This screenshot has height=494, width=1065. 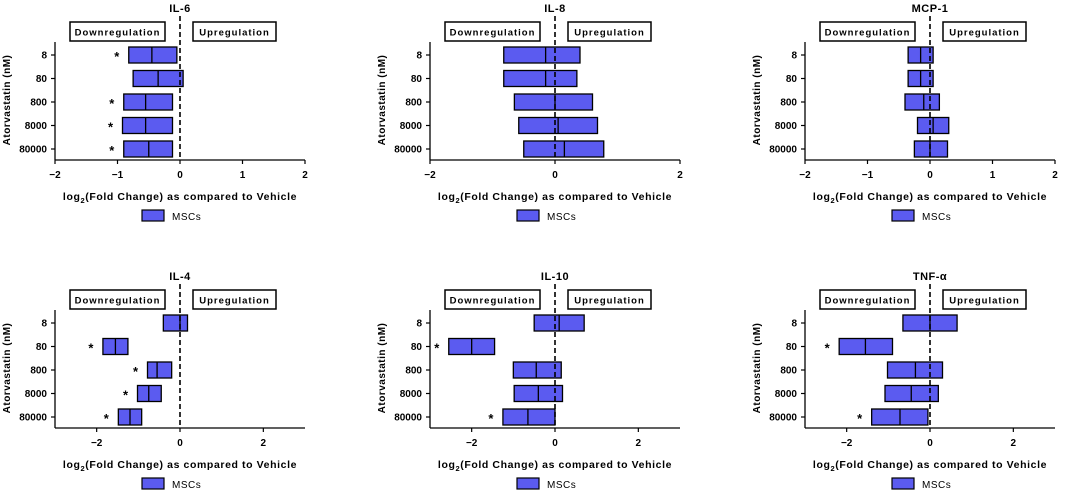 What do you see at coordinates (153, 483) in the screenshot?
I see `panel-3-legend-swatch` at bounding box center [153, 483].